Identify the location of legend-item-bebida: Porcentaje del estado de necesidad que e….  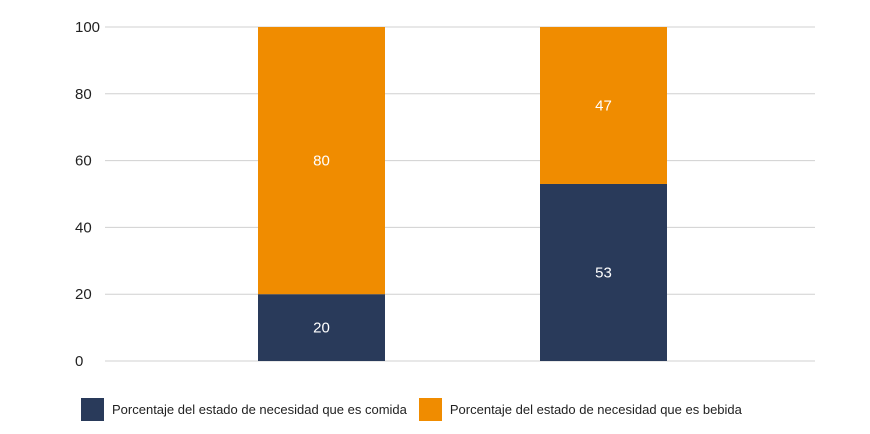
(580, 409).